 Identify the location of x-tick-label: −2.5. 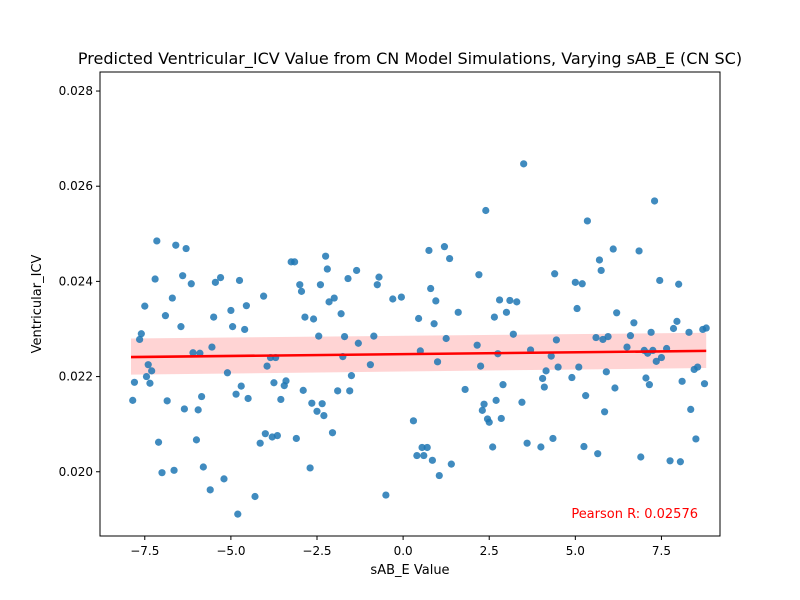
(316, 551).